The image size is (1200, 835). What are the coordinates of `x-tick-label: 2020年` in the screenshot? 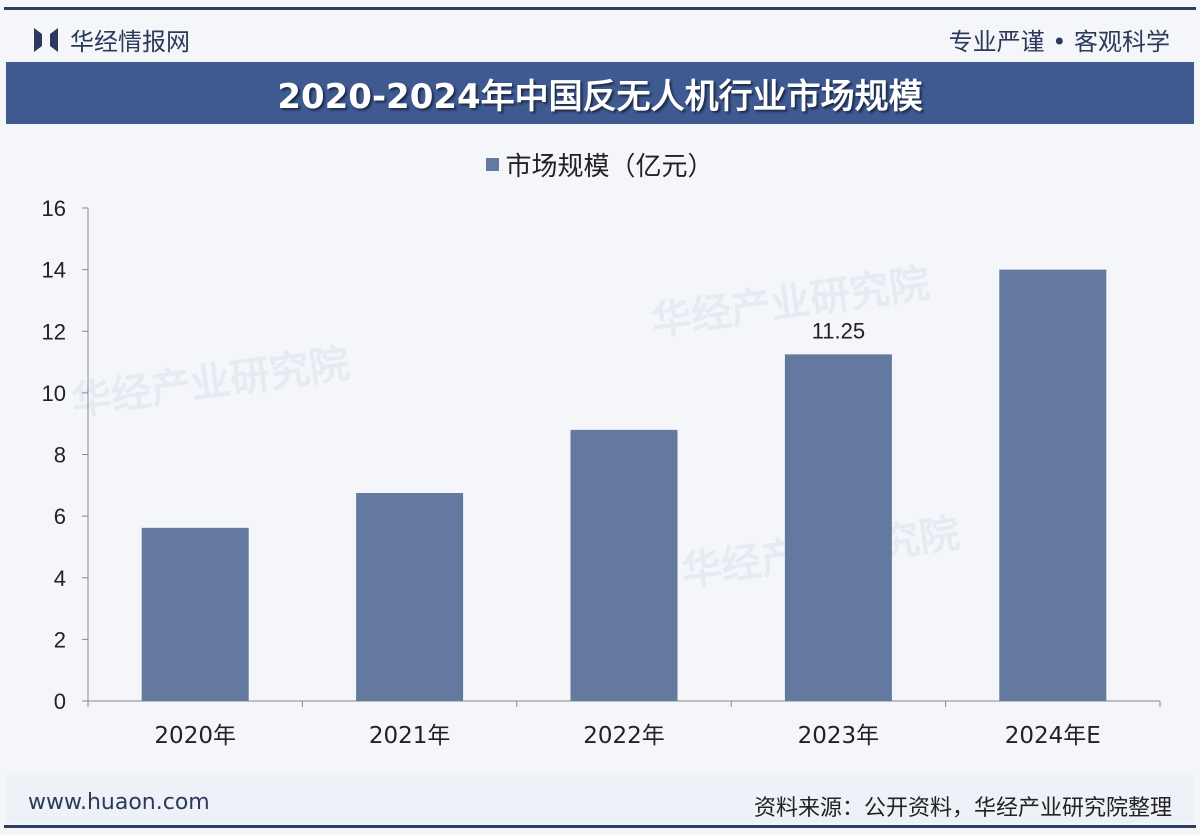 It's located at (195, 736).